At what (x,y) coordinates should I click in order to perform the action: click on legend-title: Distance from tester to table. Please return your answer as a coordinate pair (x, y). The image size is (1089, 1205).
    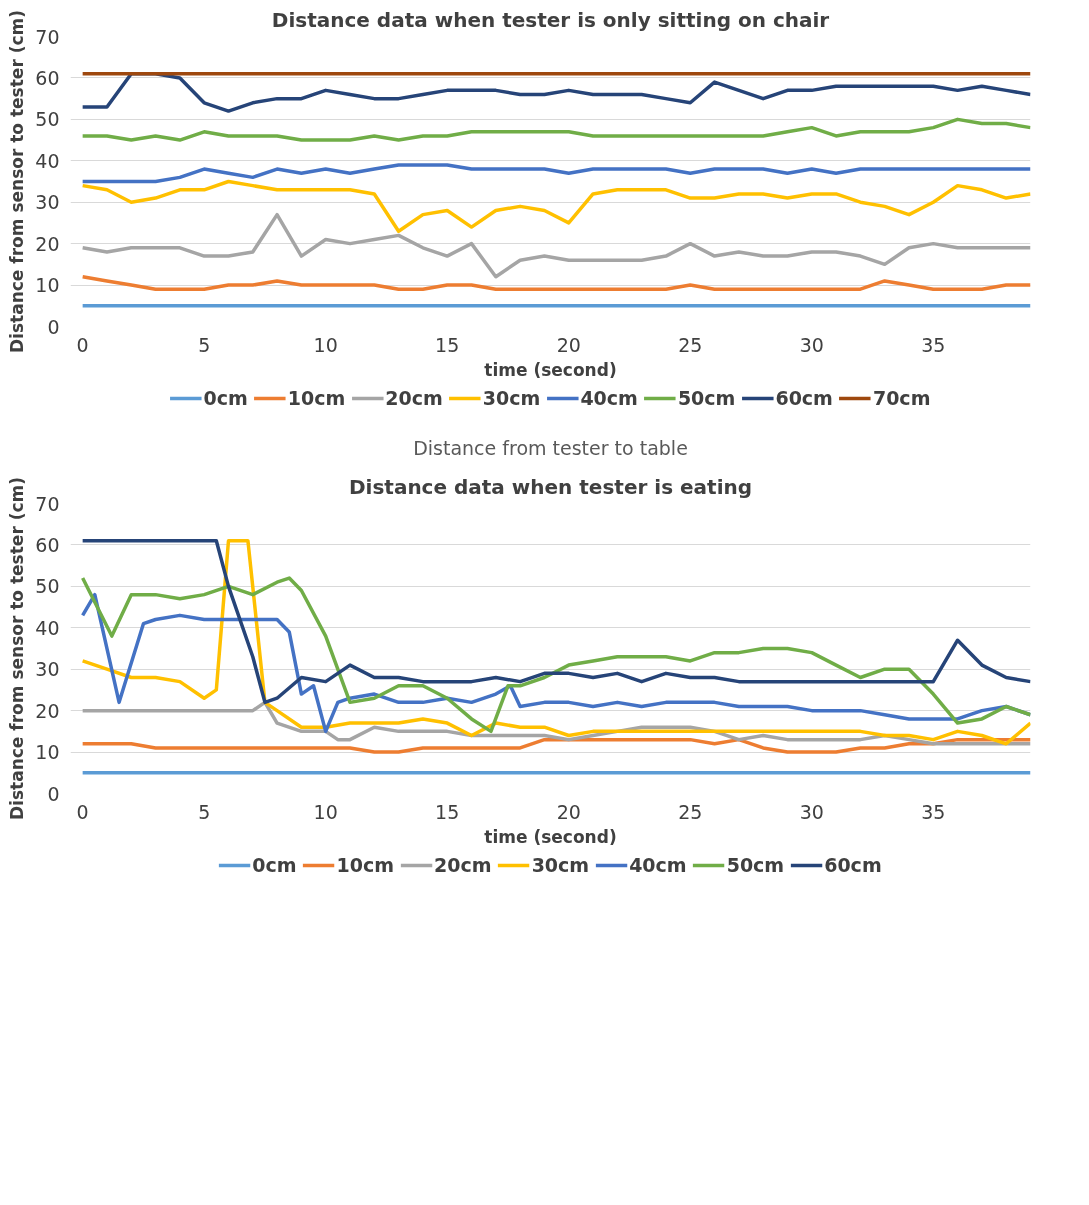
    Looking at the image, I should click on (550, 447).